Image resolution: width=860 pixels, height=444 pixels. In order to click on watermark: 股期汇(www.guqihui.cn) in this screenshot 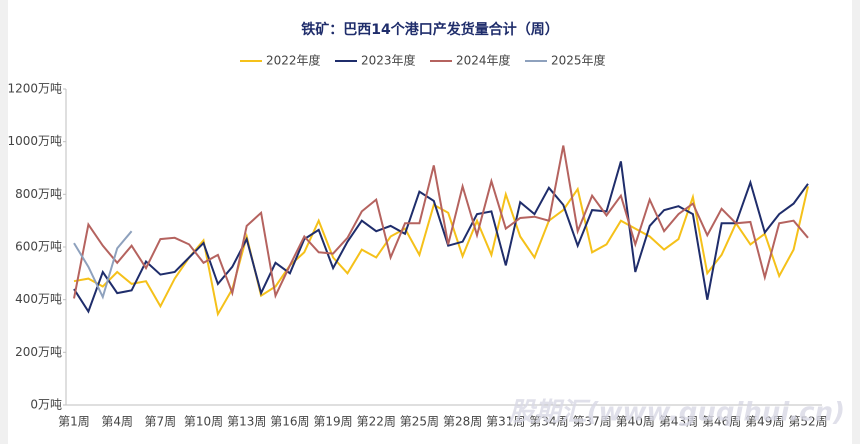, I will do `click(676, 413)`.